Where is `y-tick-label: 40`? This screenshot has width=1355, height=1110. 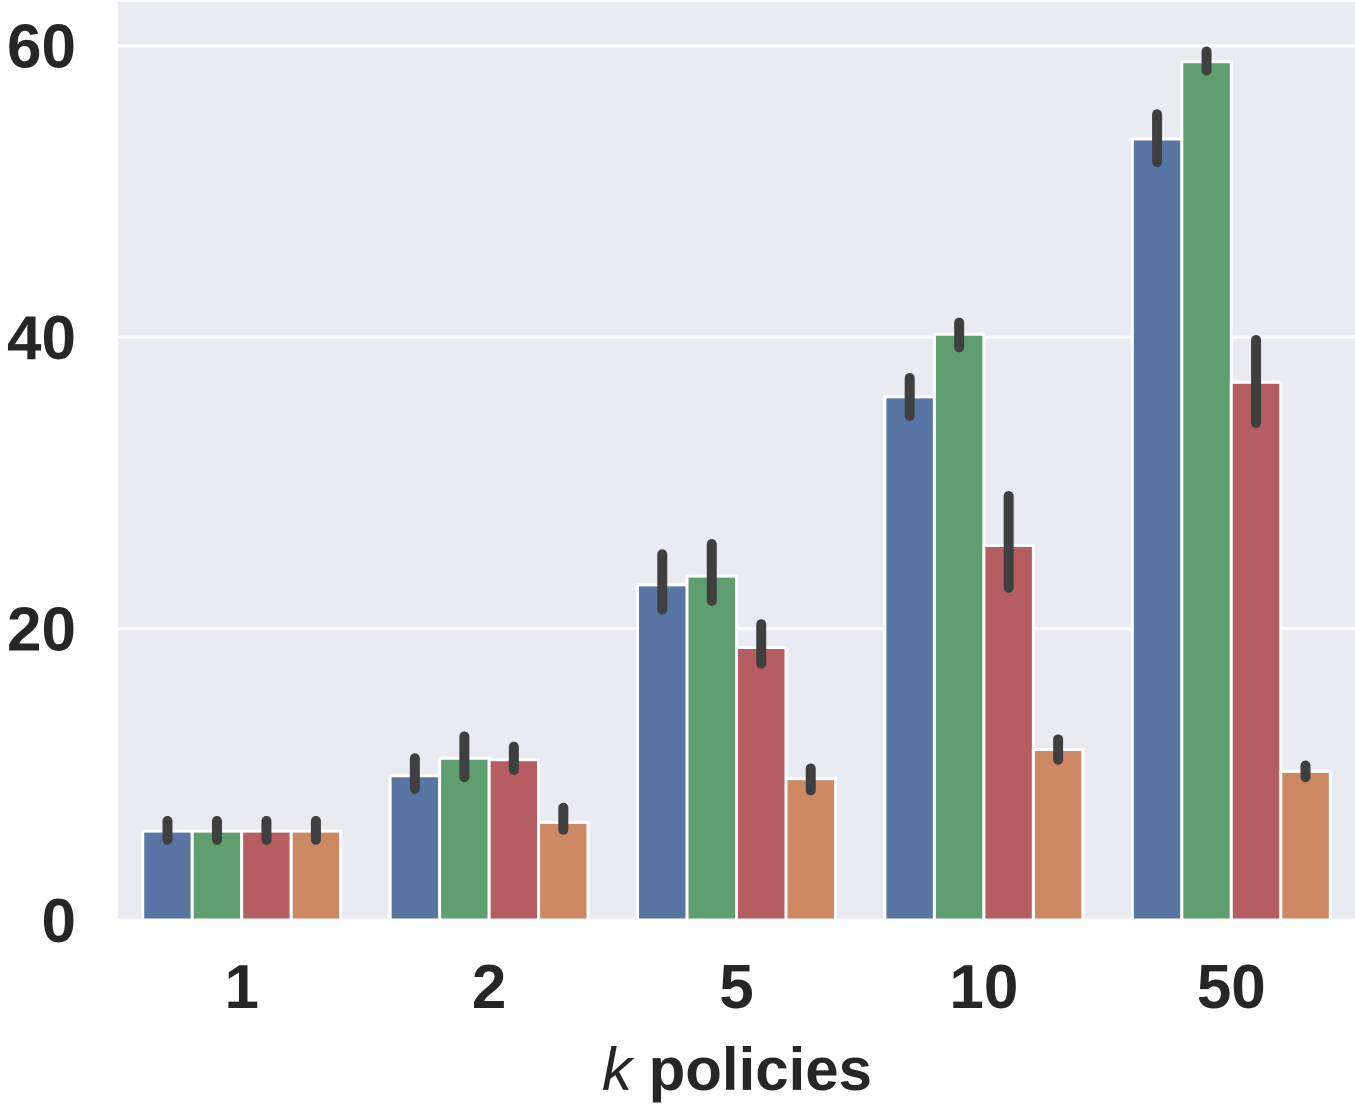 y-tick-label: 40 is located at coordinates (41, 338).